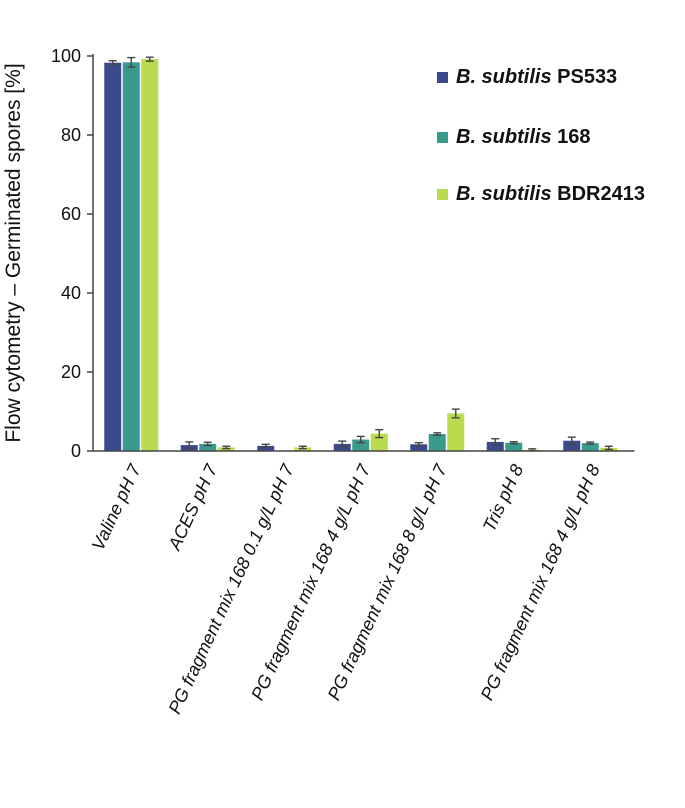 The image size is (685, 808). What do you see at coordinates (231, 588) in the screenshot?
I see `x-tick-label: PG fragment mix 168 0.1 g/L pH 7` at bounding box center [231, 588].